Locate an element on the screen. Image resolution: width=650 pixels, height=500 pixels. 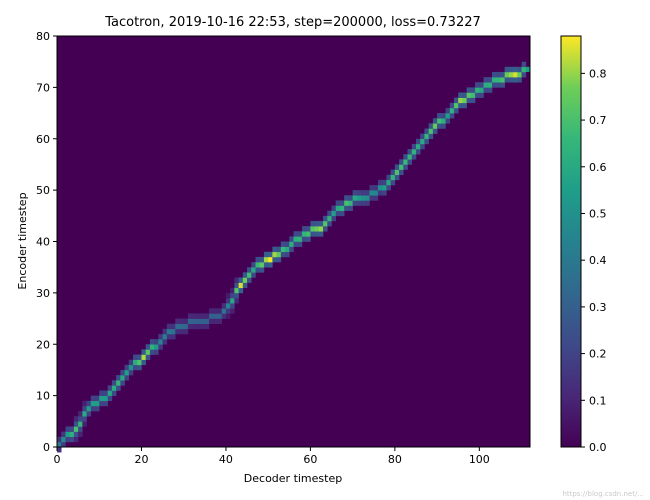
y-axis: 0 10 20 30 40 50 60 70 80 is located at coordinates (46, 242).